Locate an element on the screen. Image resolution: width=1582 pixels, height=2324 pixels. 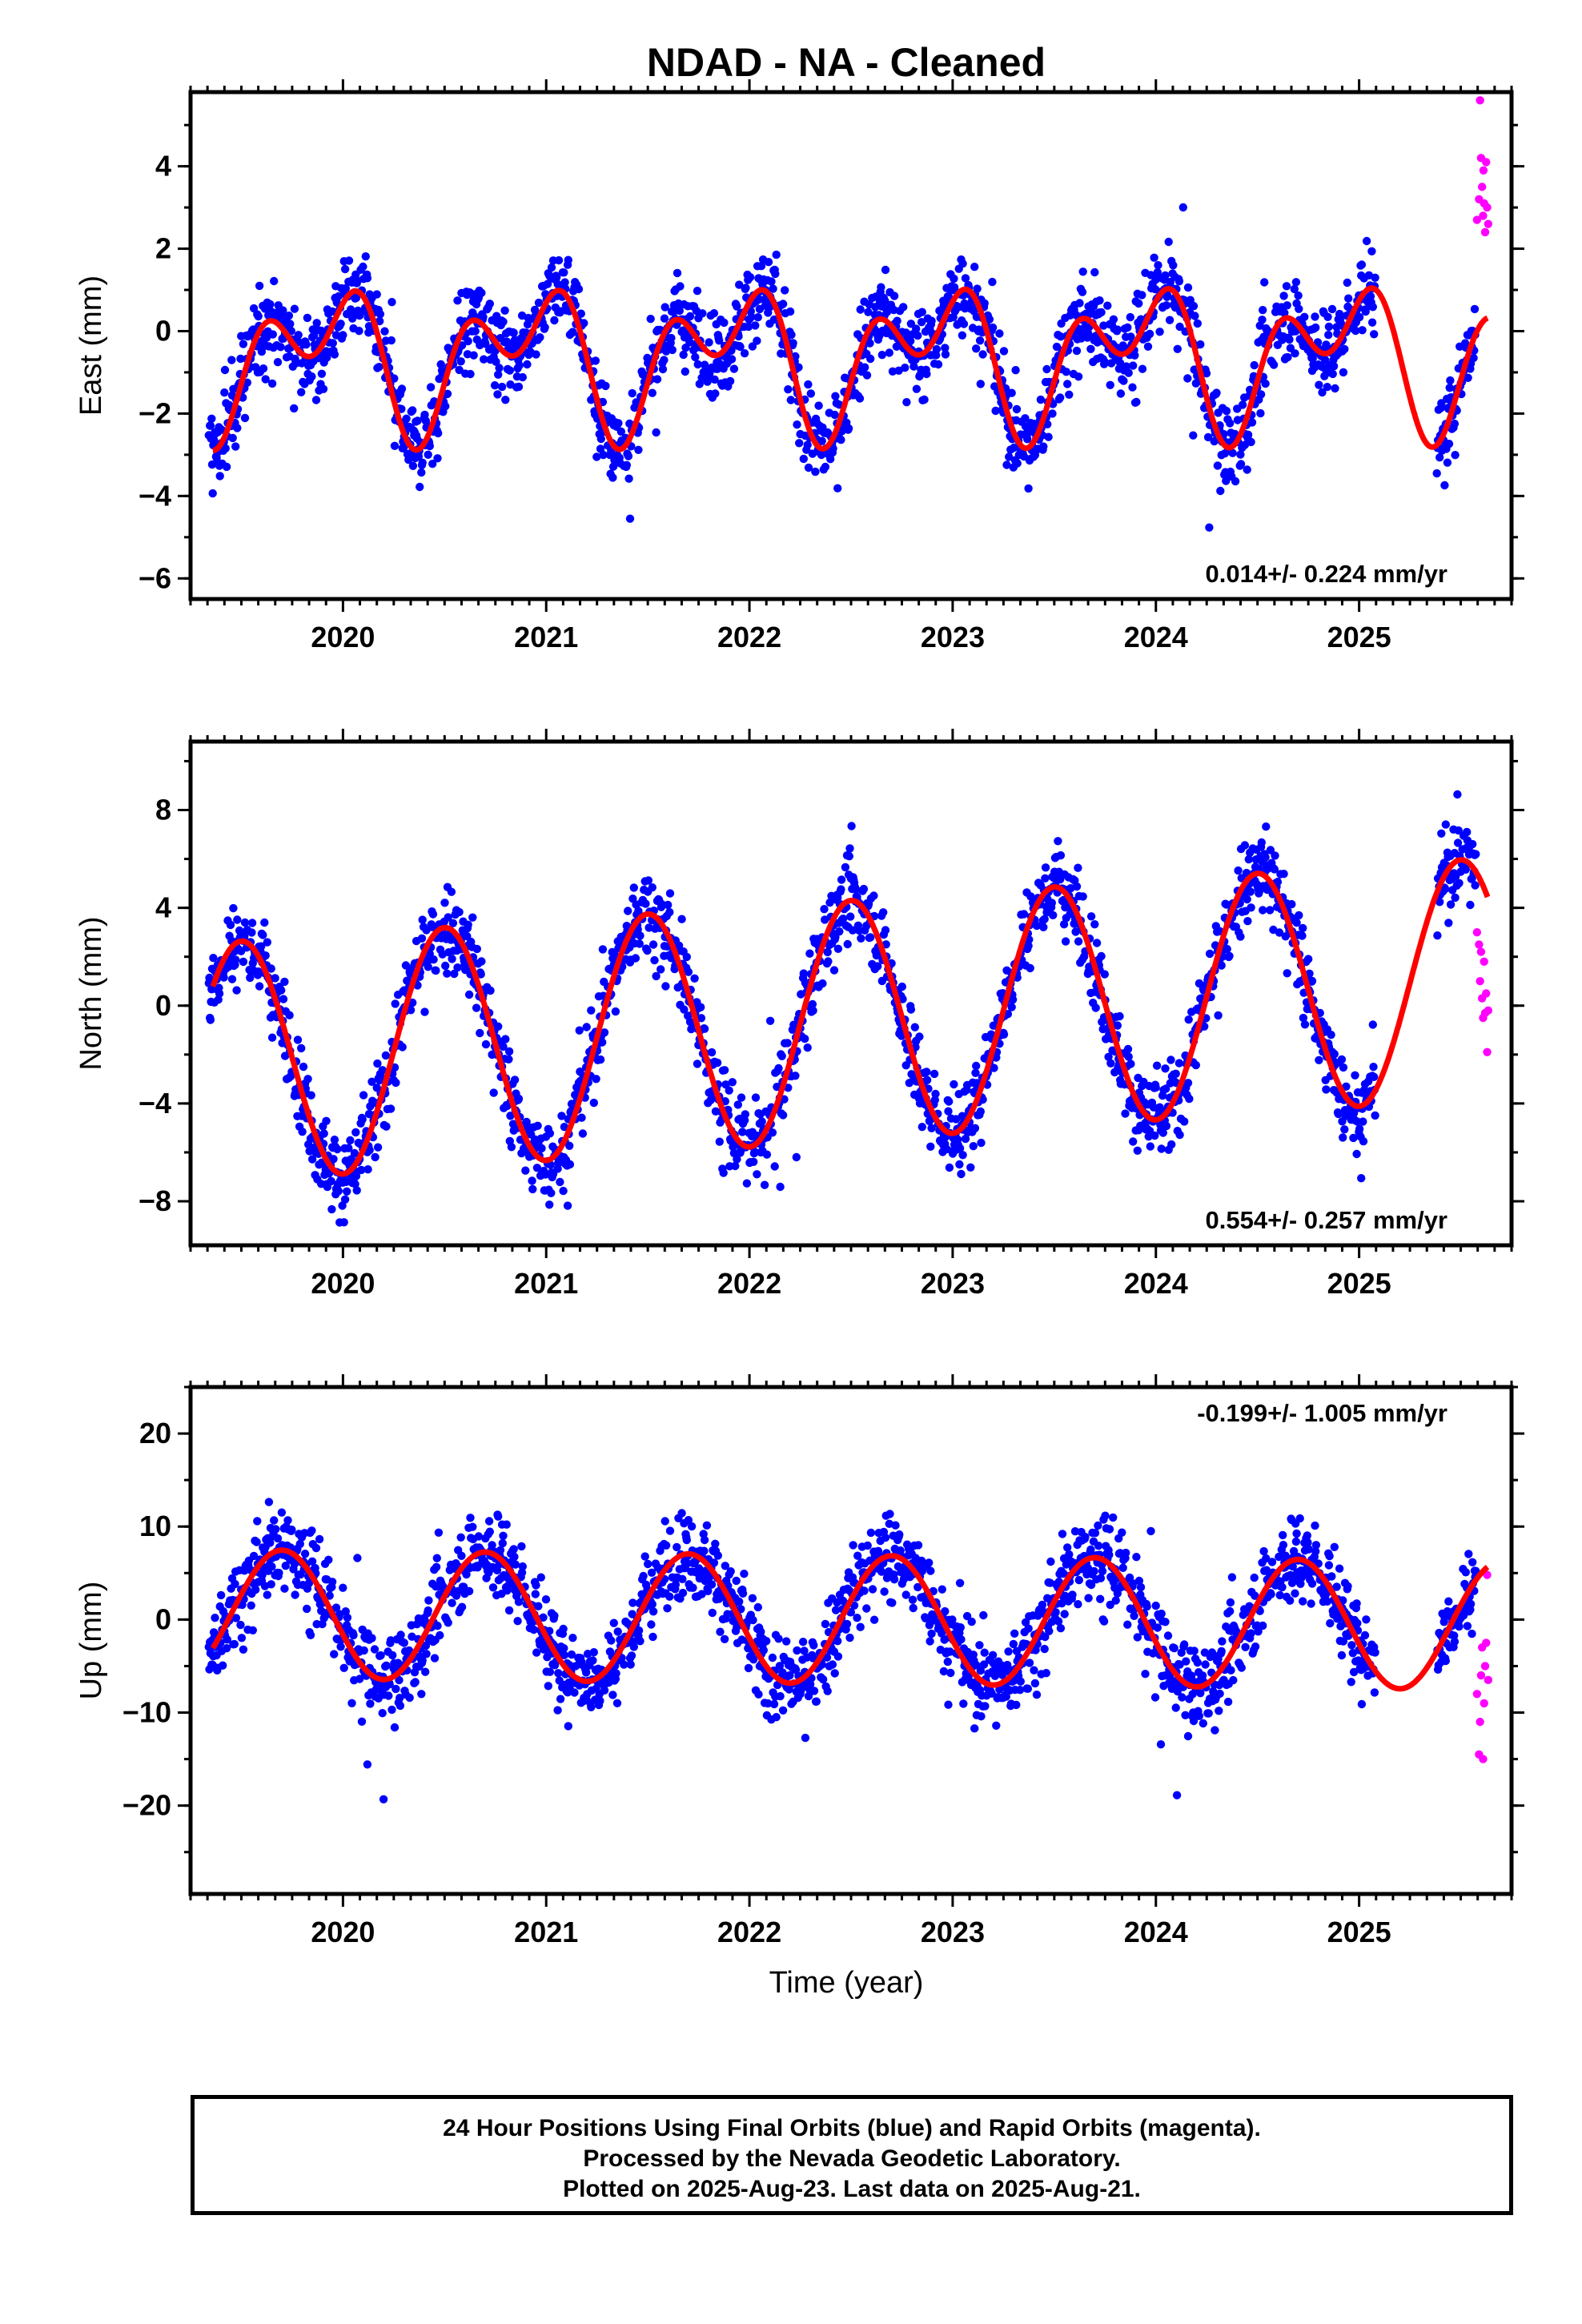
chart-title: NDAD - NA - Cleaned is located at coordinates (847, 62).